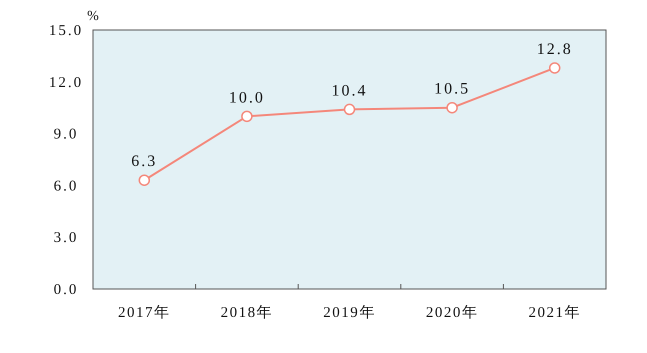 Image resolution: width=647 pixels, height=353 pixels. What do you see at coordinates (452, 312) in the screenshot?
I see `x-tick-label: 2020年` at bounding box center [452, 312].